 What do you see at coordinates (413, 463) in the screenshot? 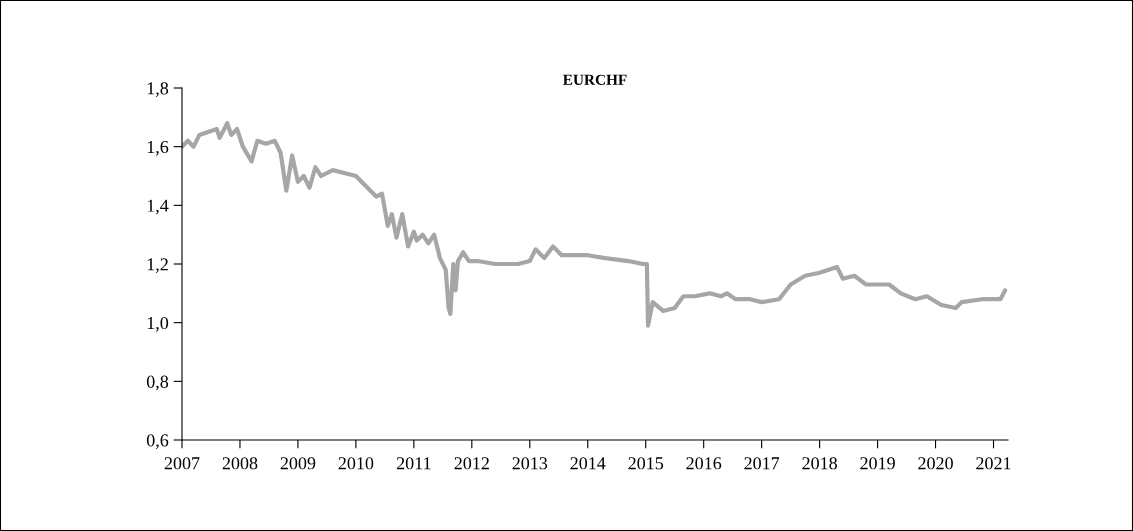
I see `x-tick-label: 2011` at bounding box center [413, 463].